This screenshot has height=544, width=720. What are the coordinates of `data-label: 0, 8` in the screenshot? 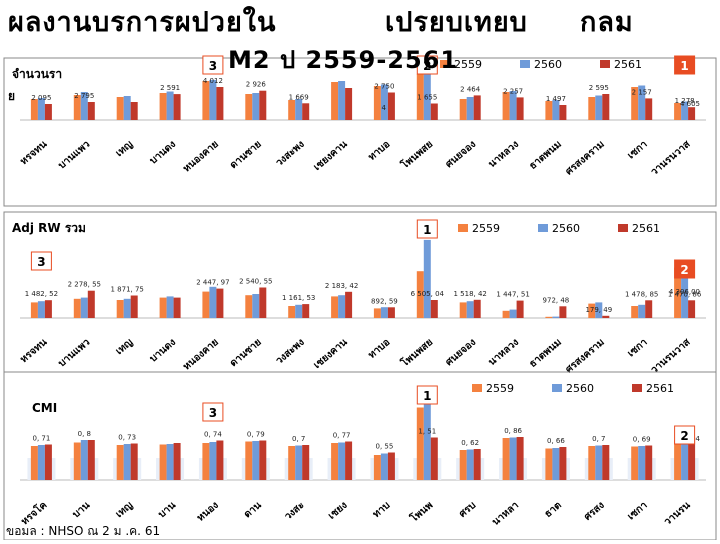 It's located at (84, 434).